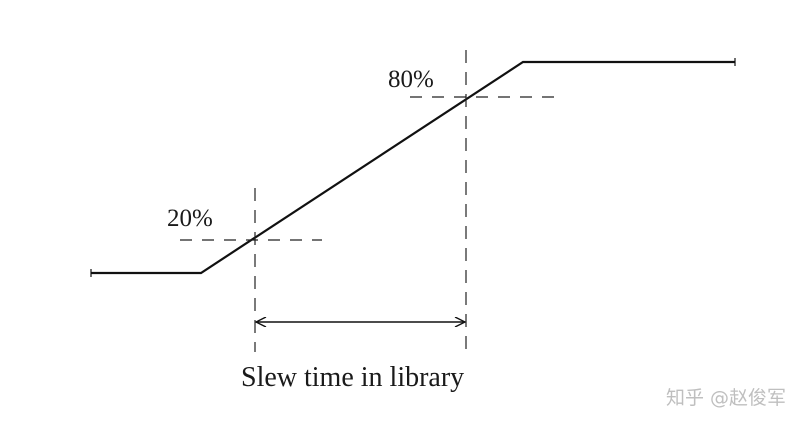  Describe the element at coordinates (352, 377) in the screenshot. I see `caption-slew-time: Slew time in library` at that location.